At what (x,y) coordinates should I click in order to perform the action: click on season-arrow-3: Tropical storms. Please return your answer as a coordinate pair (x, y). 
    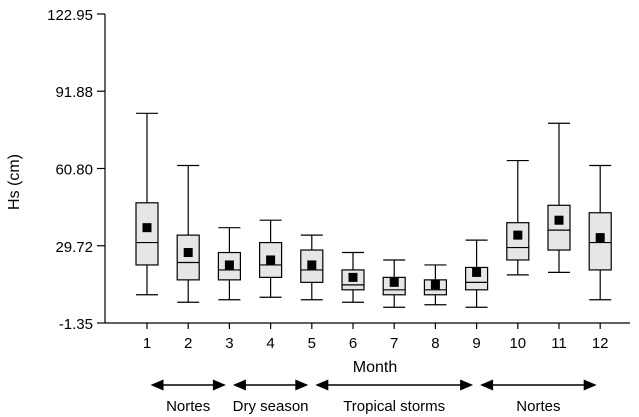
    Looking at the image, I should click on (394, 397).